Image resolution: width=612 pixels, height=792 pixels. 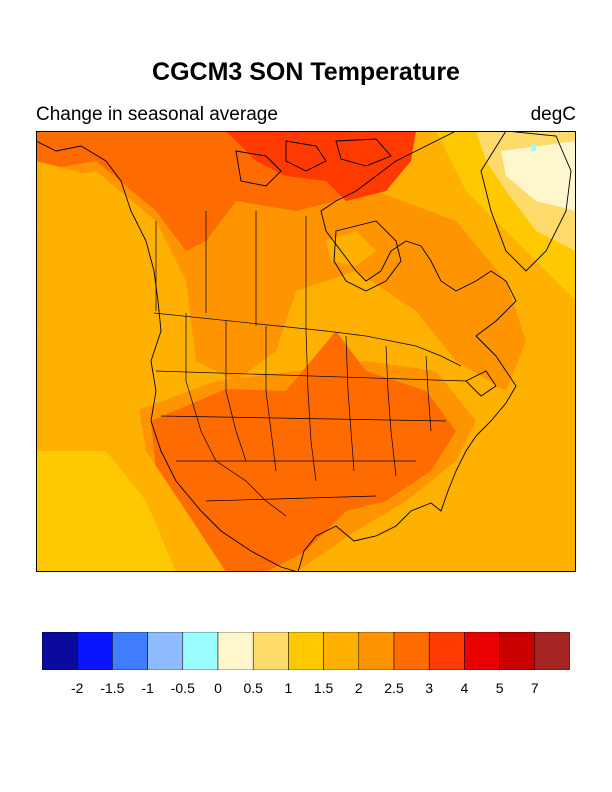 What do you see at coordinates (77, 688) in the screenshot?
I see `colorbar-tick-label: -2` at bounding box center [77, 688].